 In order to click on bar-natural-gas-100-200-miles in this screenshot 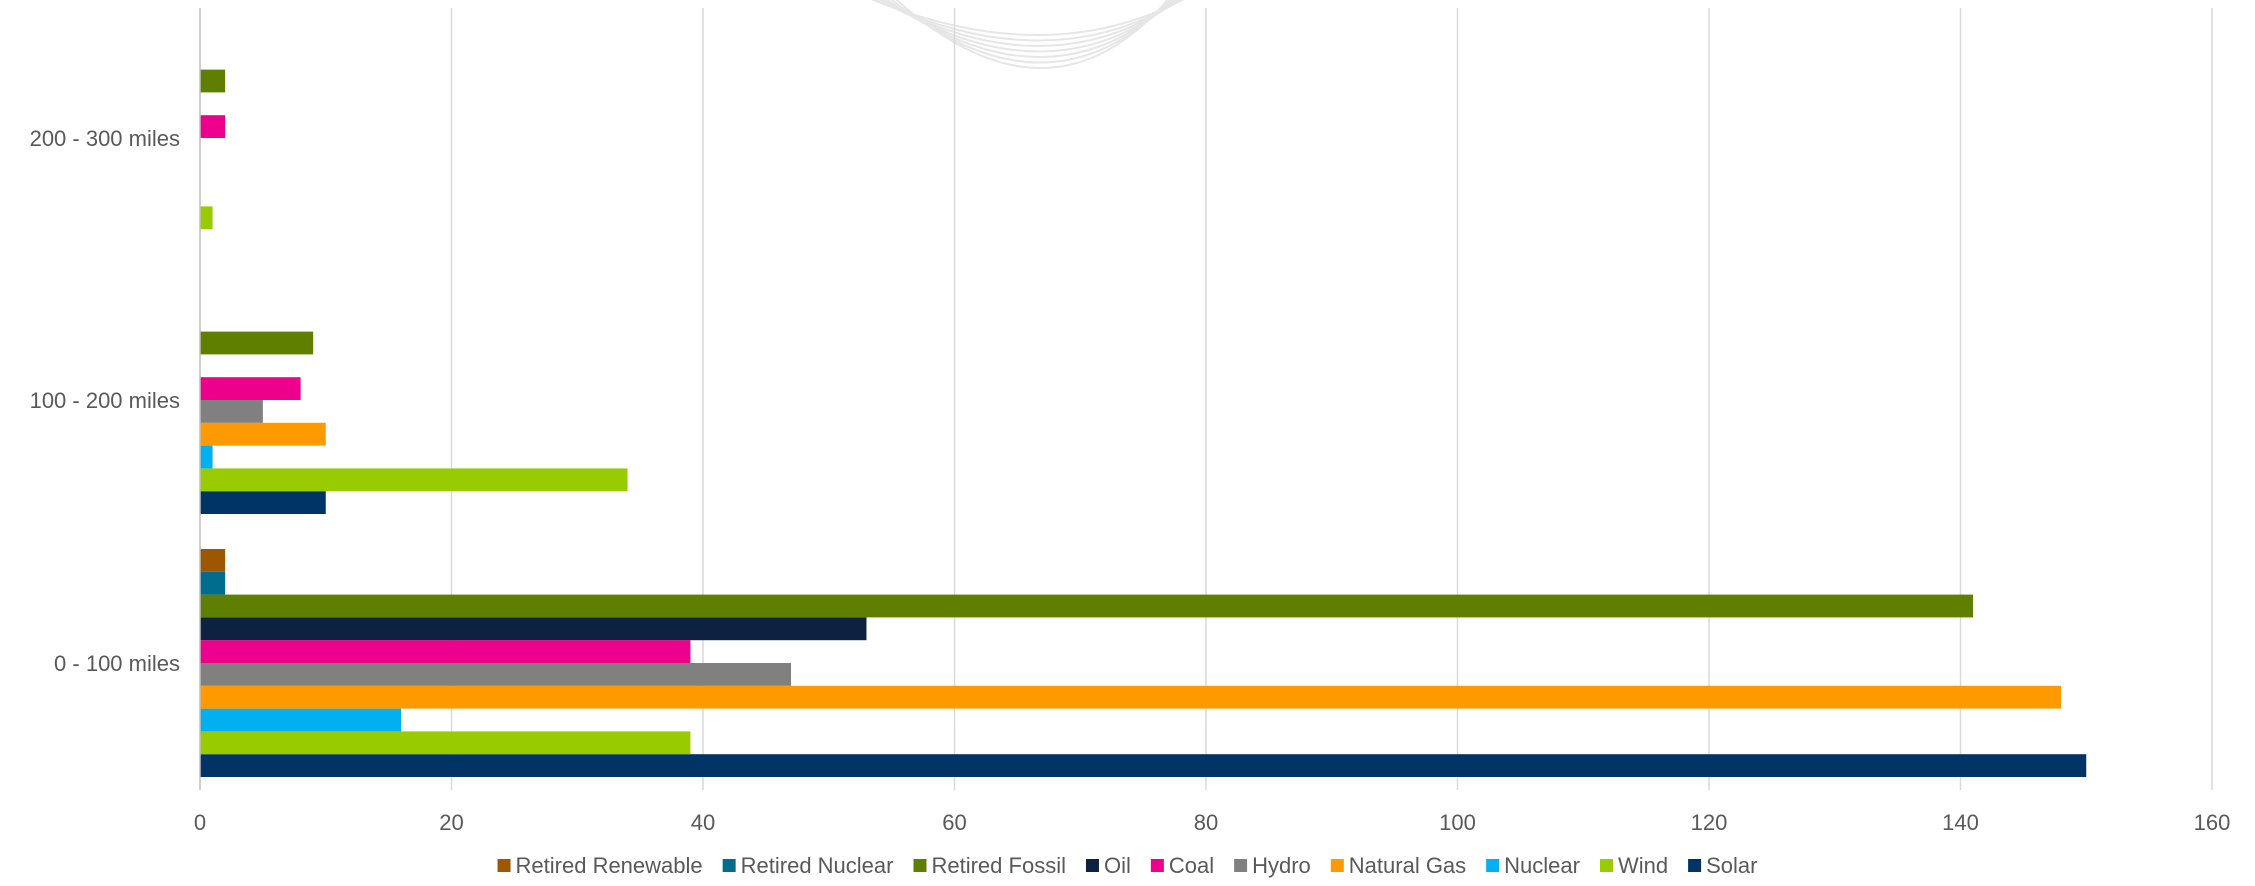, I will do `click(263, 434)`.